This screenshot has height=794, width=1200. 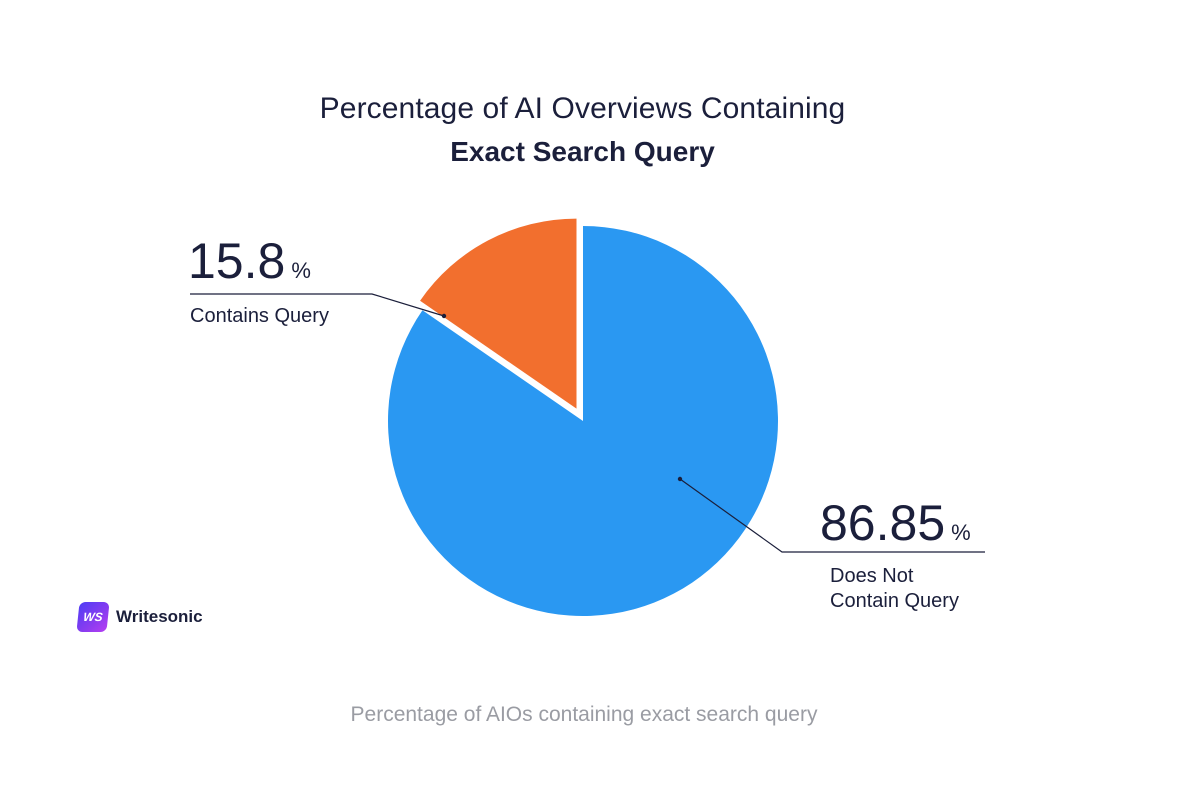 What do you see at coordinates (872, 576) in the screenshot?
I see `does-not-contain-label-line1: Does Not` at bounding box center [872, 576].